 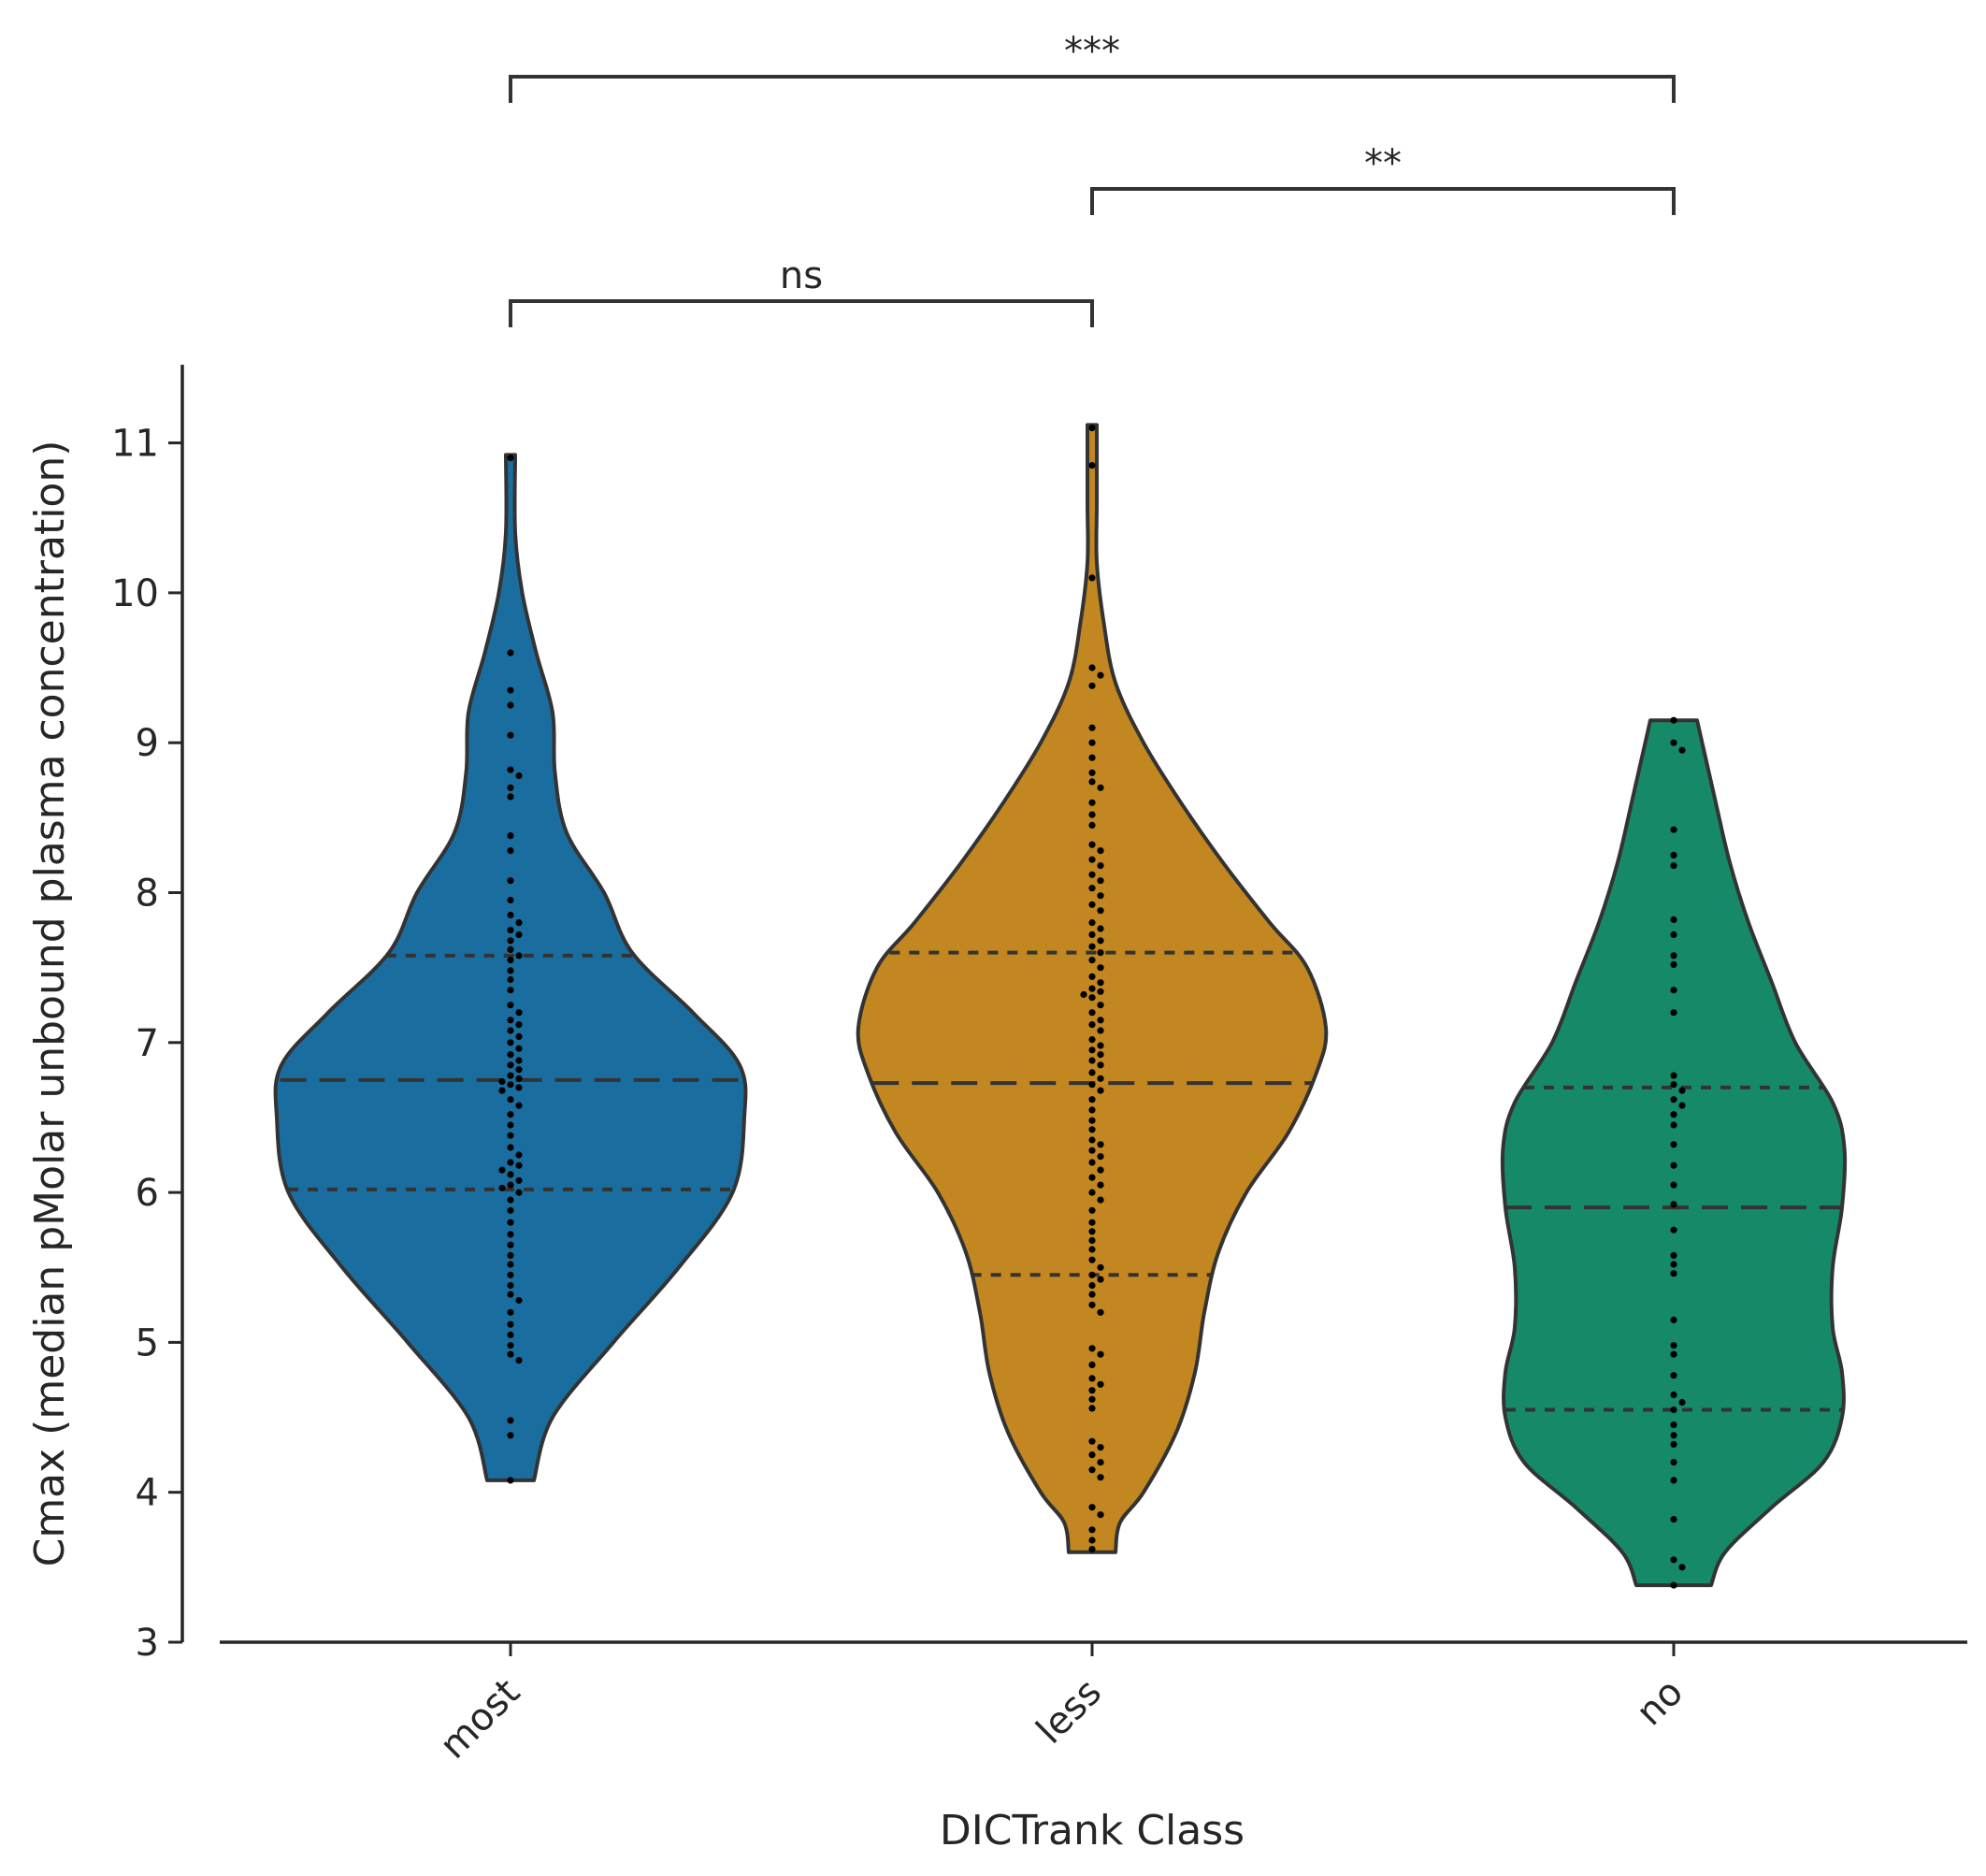 What do you see at coordinates (1674, 1153) in the screenshot?
I see `violin-no` at bounding box center [1674, 1153].